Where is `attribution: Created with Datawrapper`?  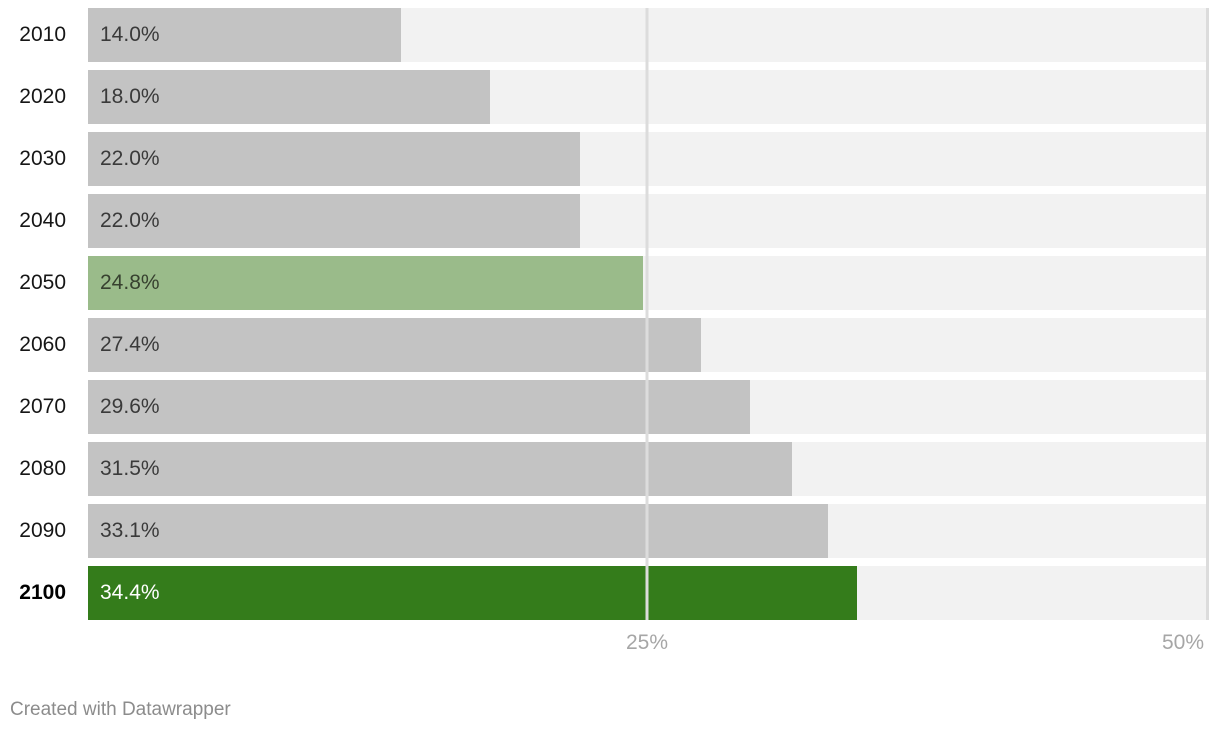 attribution: Created with Datawrapper is located at coordinates (120, 709).